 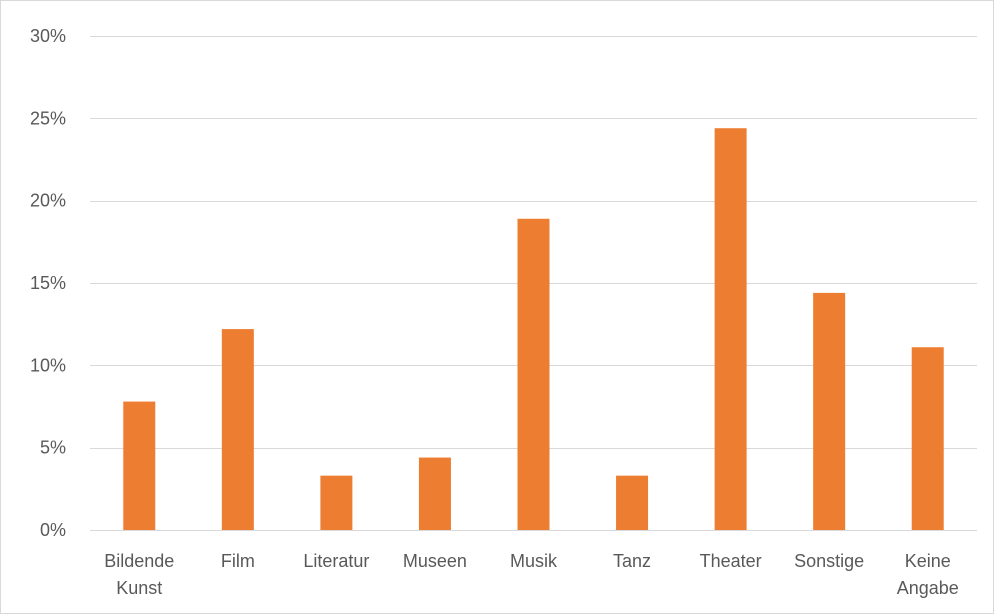 What do you see at coordinates (139, 574) in the screenshot?
I see `x-tick-label: Bildende Kunst` at bounding box center [139, 574].